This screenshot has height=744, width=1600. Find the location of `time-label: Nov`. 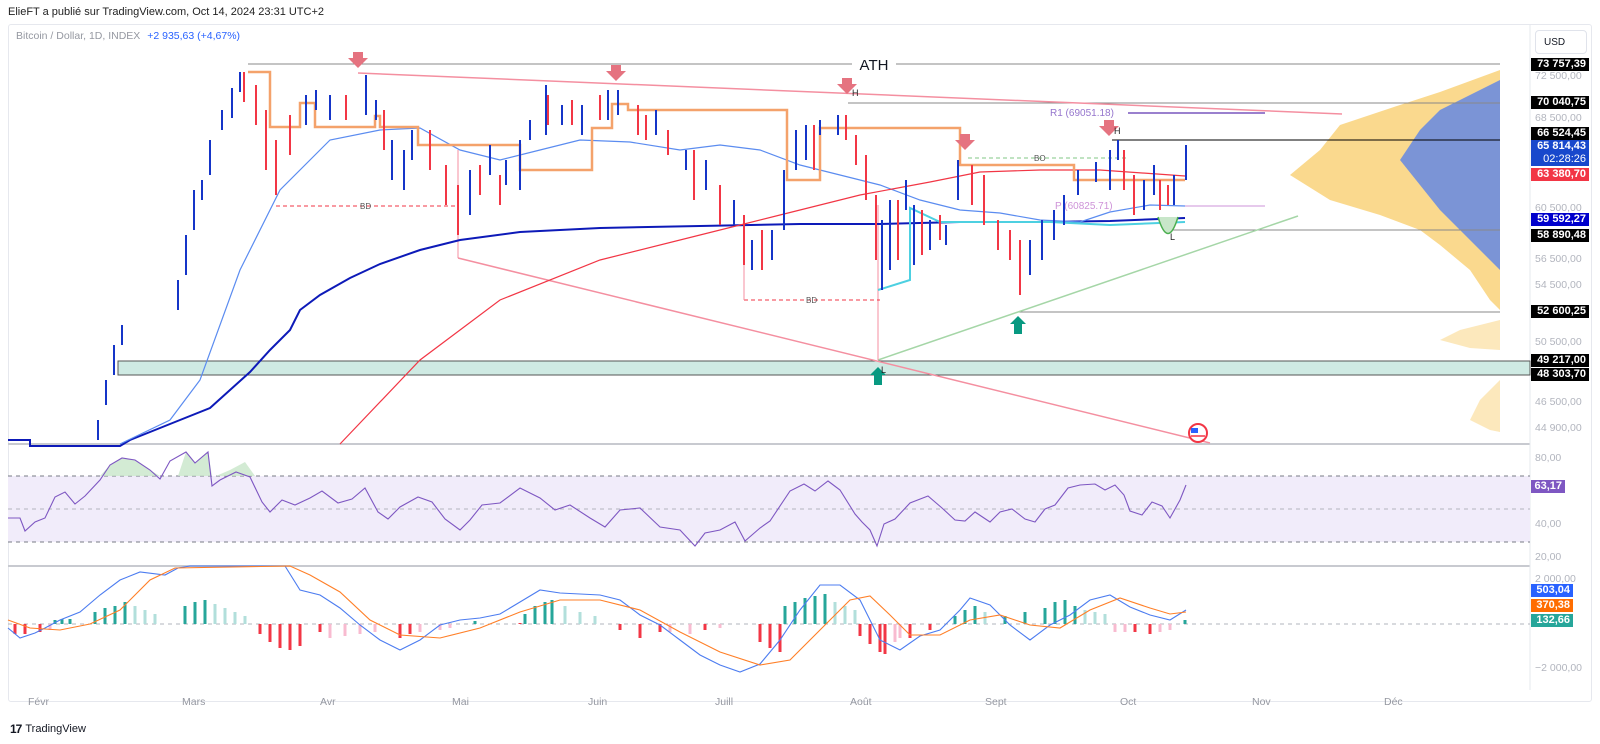

time-label: Nov is located at coordinates (1261, 702).